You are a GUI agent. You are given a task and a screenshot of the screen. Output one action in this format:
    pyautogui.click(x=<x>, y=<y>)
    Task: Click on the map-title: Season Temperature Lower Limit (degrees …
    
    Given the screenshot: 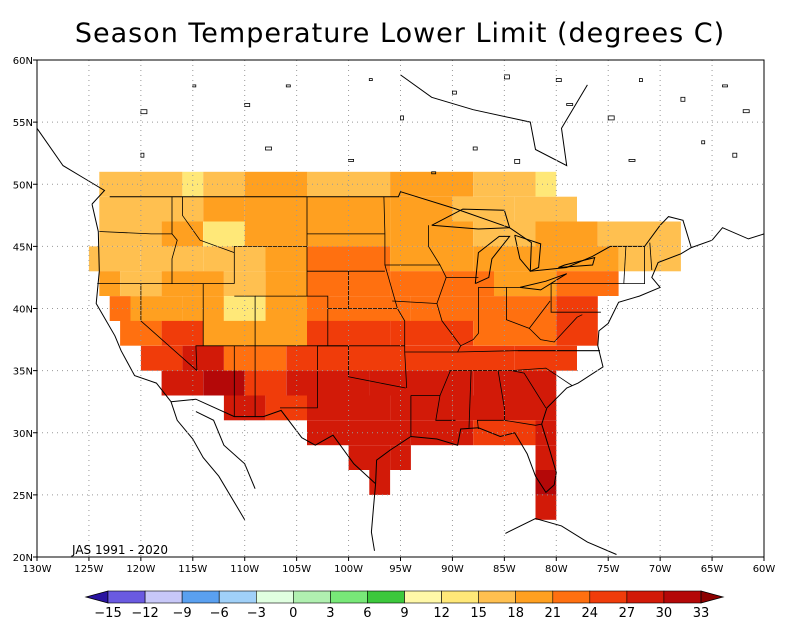 What is the action you would take?
    pyautogui.click(x=400, y=33)
    